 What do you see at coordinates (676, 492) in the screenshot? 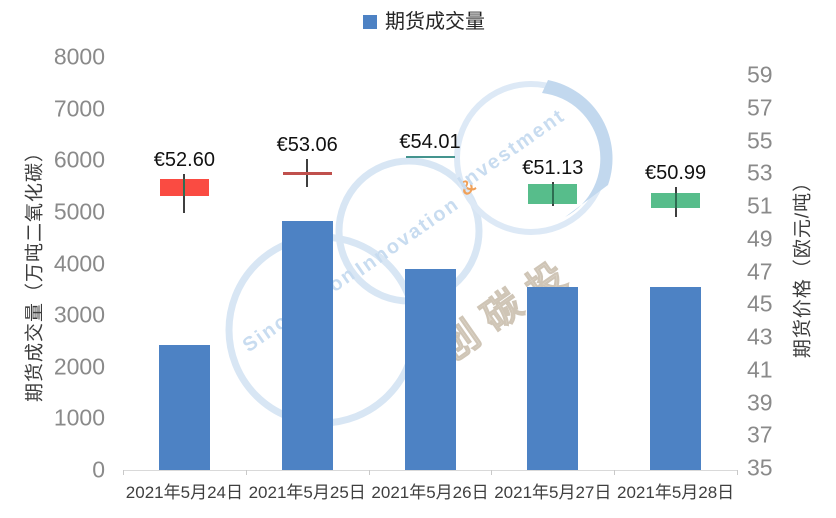
I see `x-tick-label: 2021年5月28日` at bounding box center [676, 492].